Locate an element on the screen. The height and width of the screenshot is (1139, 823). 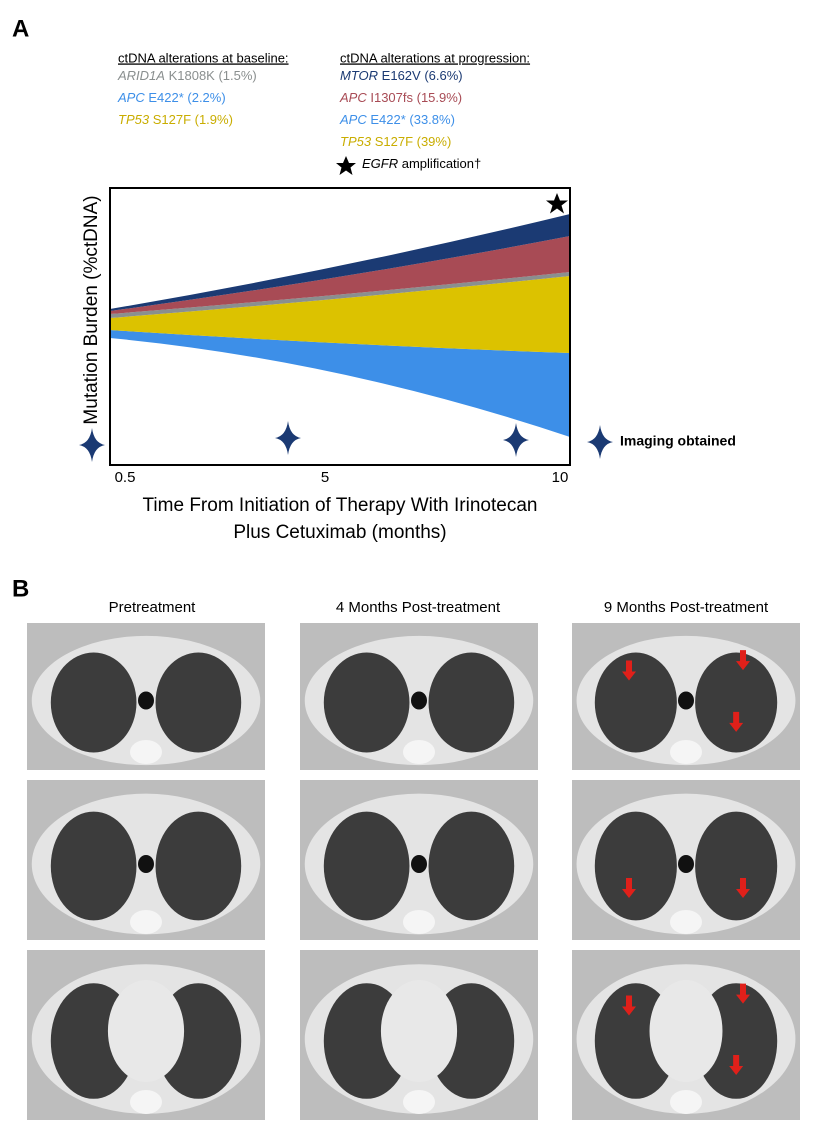
imaging-legend: Imaging obtained is located at coordinates (678, 441).